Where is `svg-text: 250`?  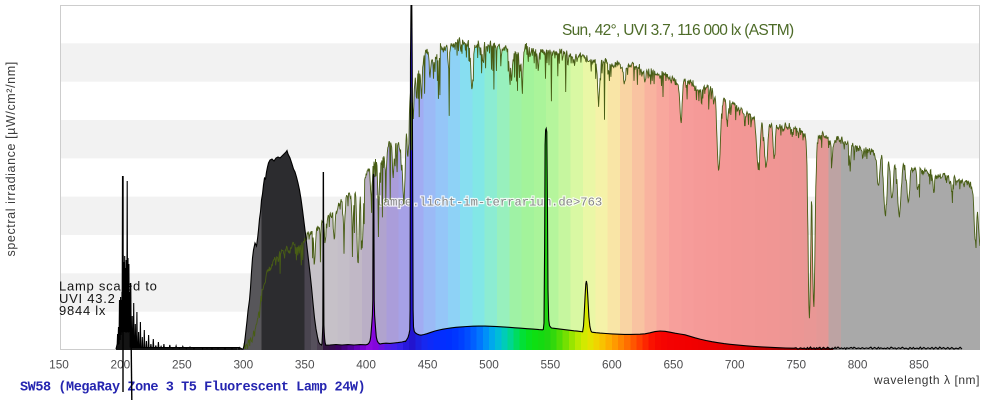
svg-text: 250 is located at coordinates (182, 365).